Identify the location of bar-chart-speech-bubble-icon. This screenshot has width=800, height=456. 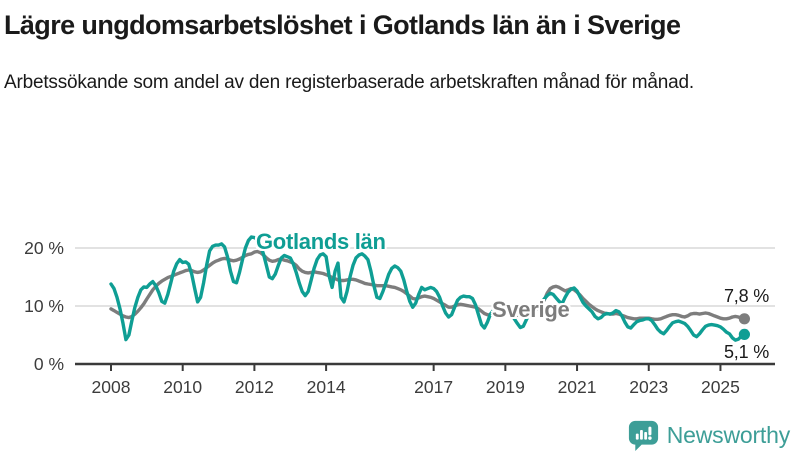
(643, 435).